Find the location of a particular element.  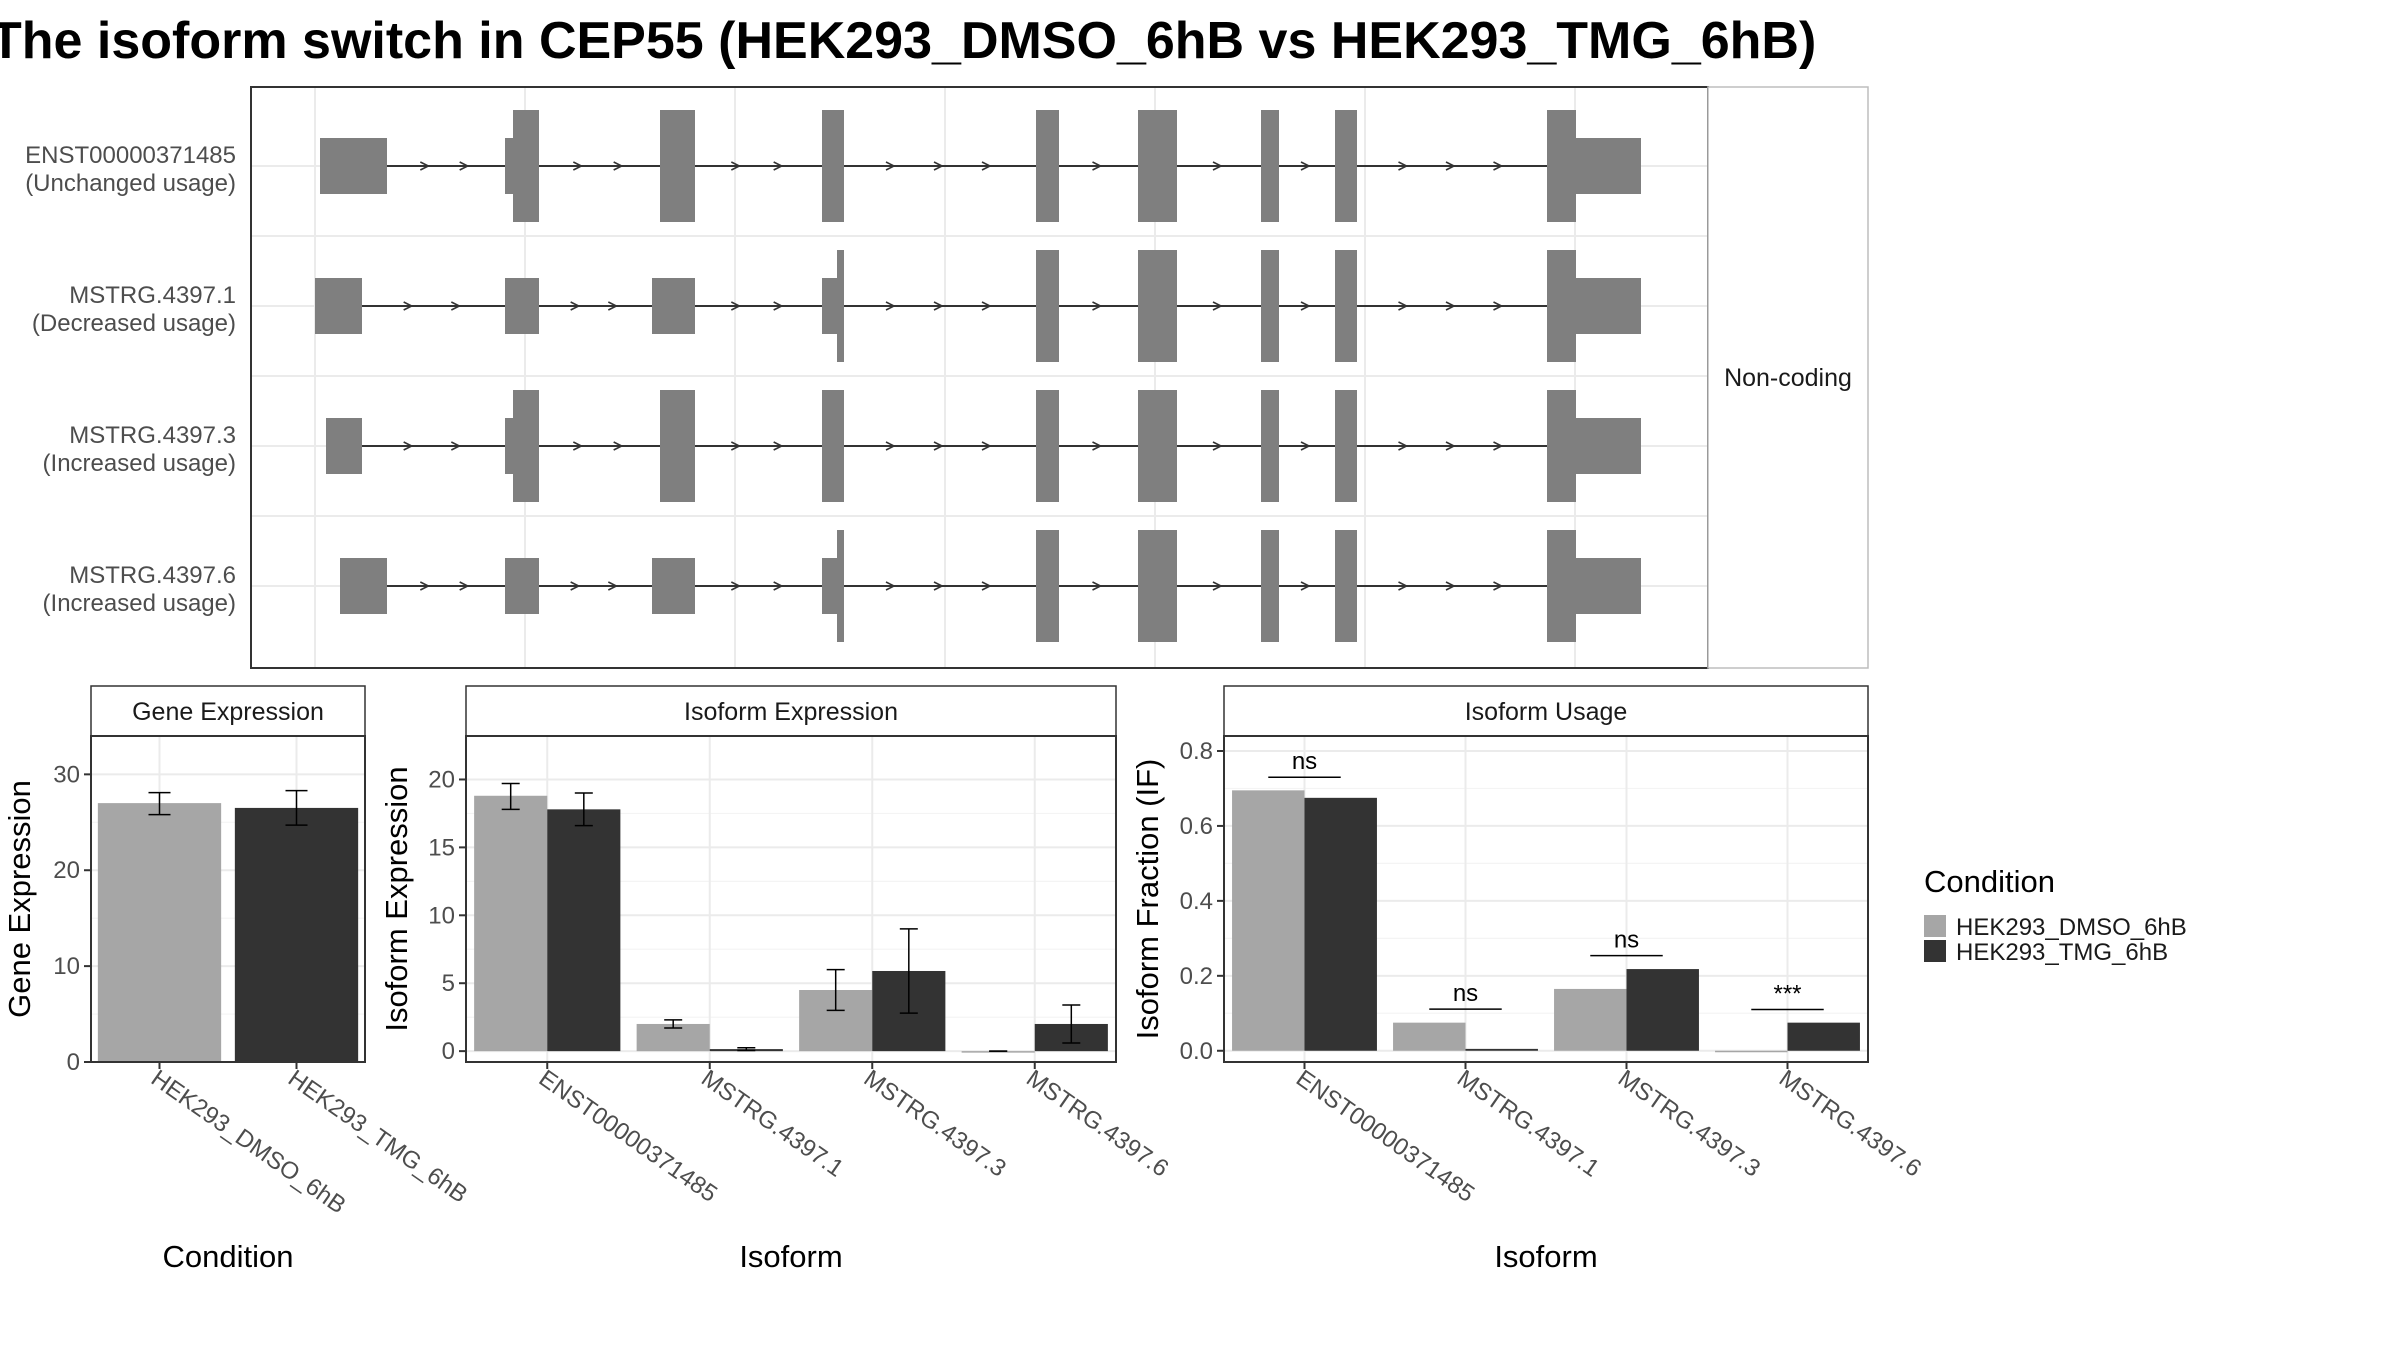

isoform-usage-label: (Increased usage) is located at coordinates (139, 603).